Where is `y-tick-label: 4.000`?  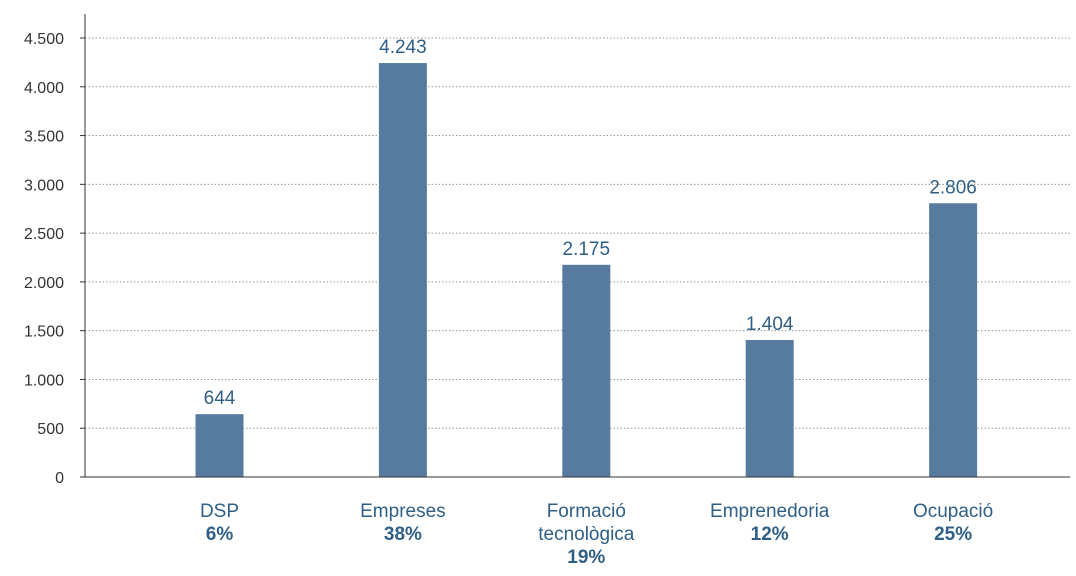
y-tick-label: 4.000 is located at coordinates (44, 88).